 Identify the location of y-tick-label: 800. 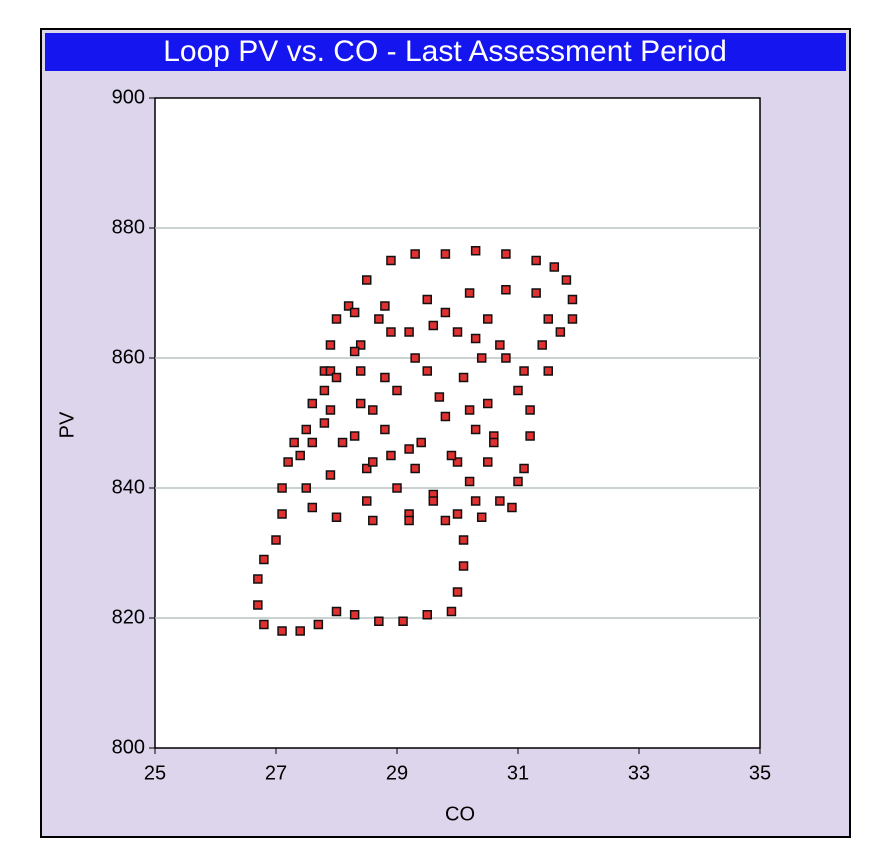
(128, 747).